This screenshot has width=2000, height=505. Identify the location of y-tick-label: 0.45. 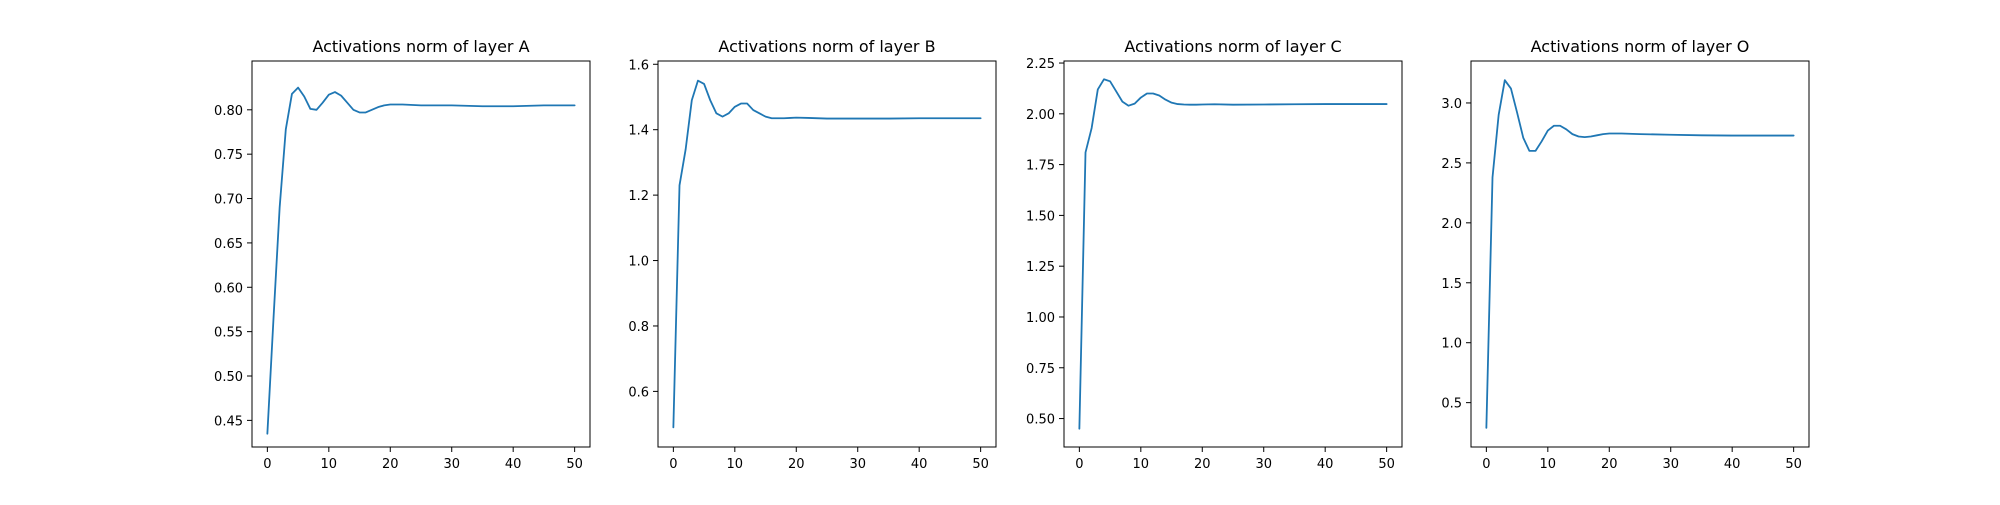
(228, 421).